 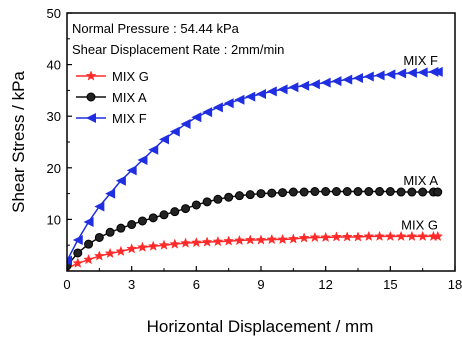 What do you see at coordinates (54, 116) in the screenshot?
I see `y-tick-label: 30` at bounding box center [54, 116].